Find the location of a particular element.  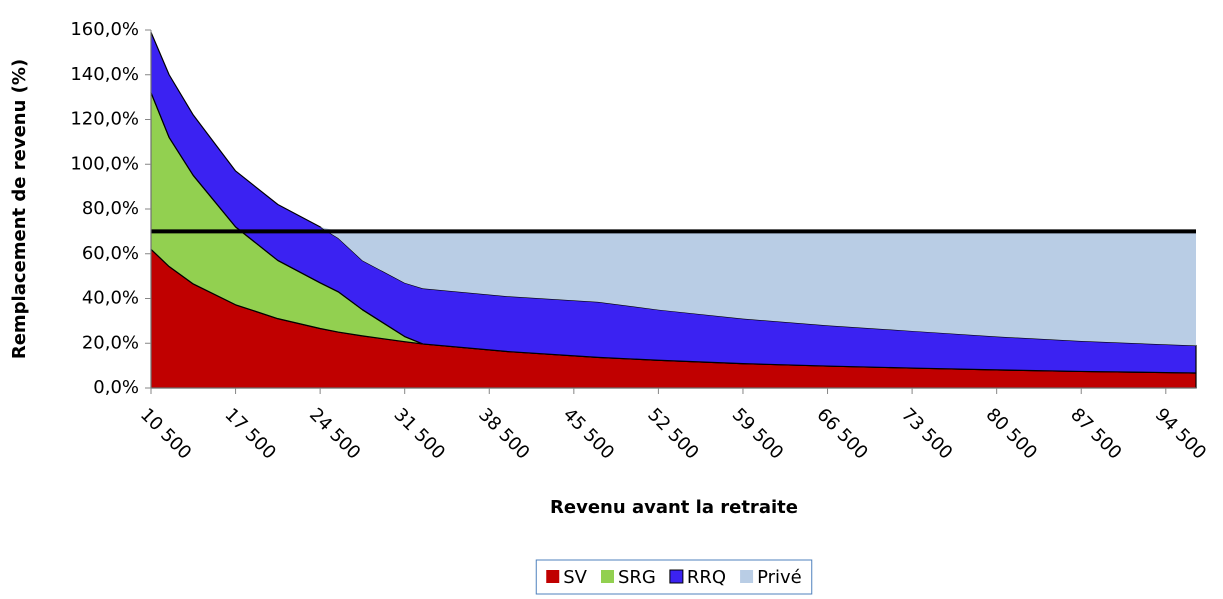

x-tick-label: 87 500 is located at coordinates (1095, 433).